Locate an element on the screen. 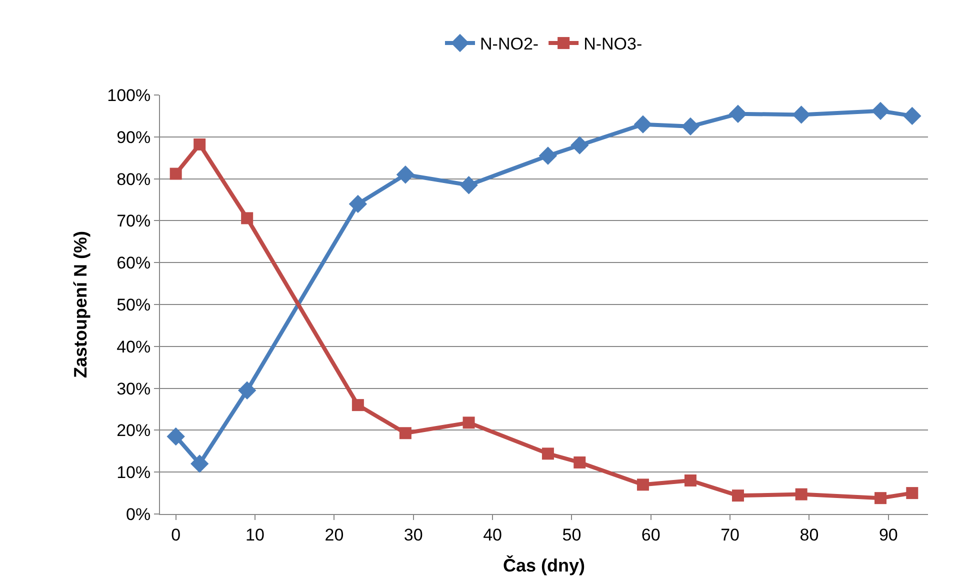  y-tick-label: 70% is located at coordinates (133, 221).